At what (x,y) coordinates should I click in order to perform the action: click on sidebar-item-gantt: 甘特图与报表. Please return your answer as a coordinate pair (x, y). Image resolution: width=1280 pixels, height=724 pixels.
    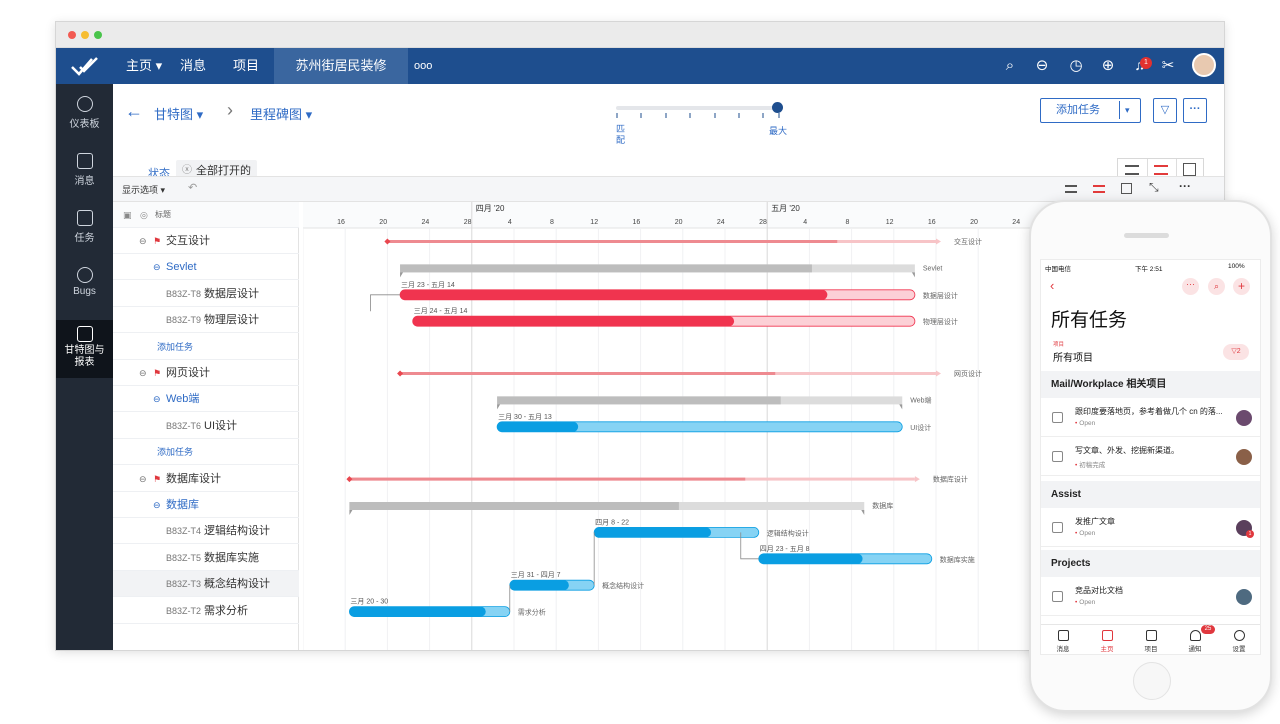
    Looking at the image, I should click on (84, 349).